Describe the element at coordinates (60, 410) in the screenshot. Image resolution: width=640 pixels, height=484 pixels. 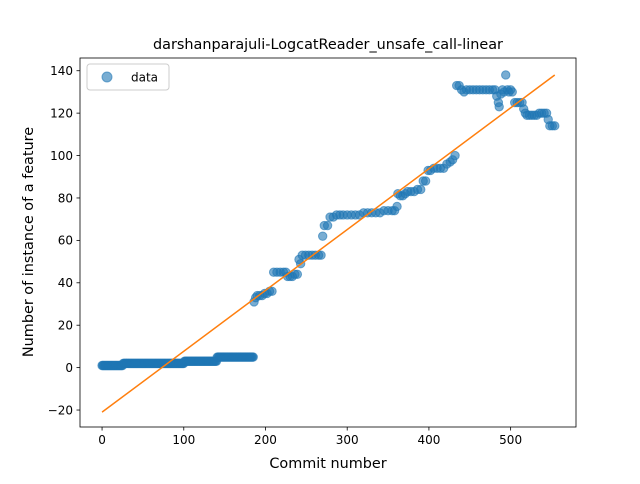
I see `y-tick-label: −20` at that location.